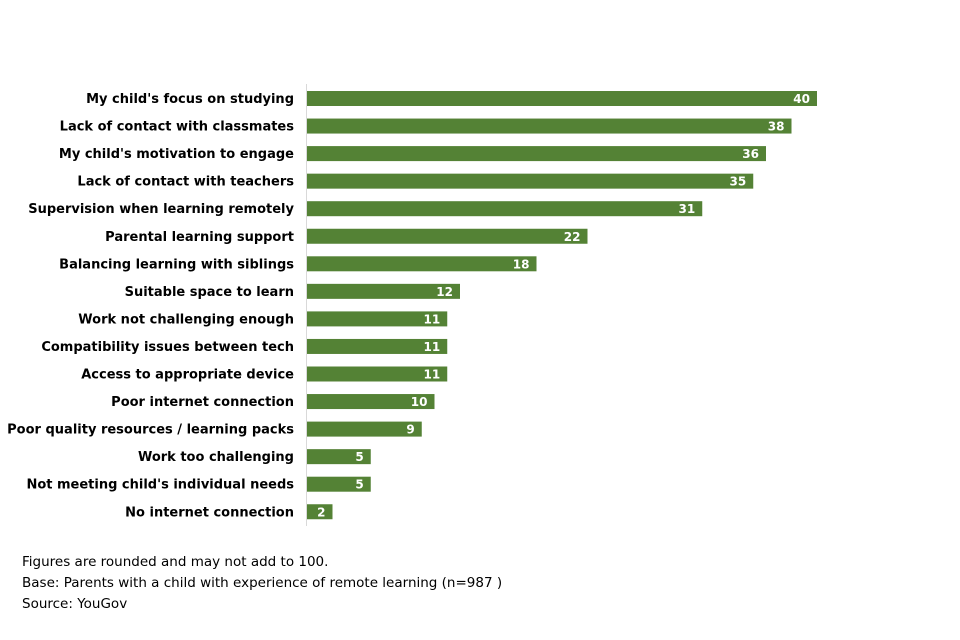  I want to click on category-label: Lack of contact with classmates, so click(177, 127).